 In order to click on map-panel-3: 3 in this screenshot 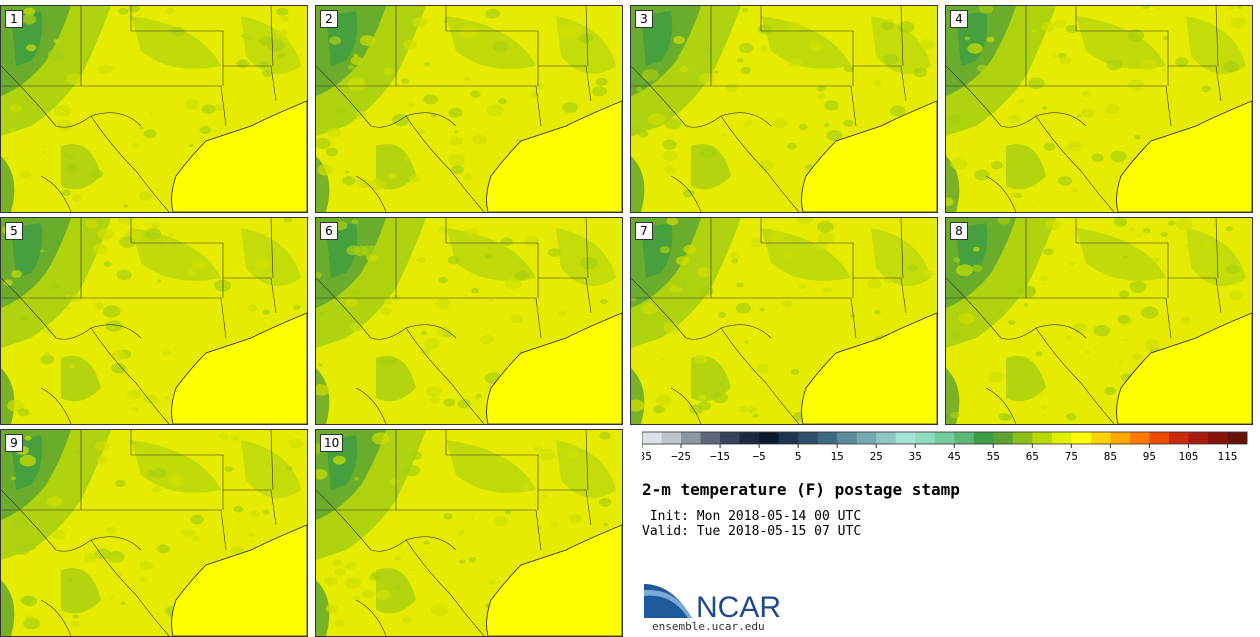, I will do `click(784, 109)`.